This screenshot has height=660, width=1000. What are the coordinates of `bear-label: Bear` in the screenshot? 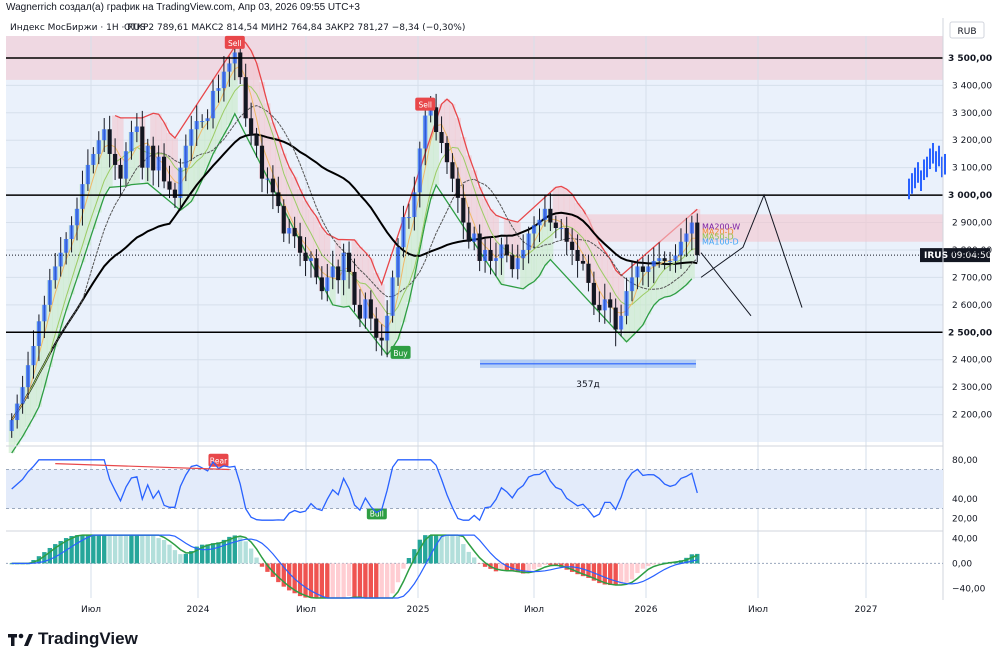 It's located at (219, 461).